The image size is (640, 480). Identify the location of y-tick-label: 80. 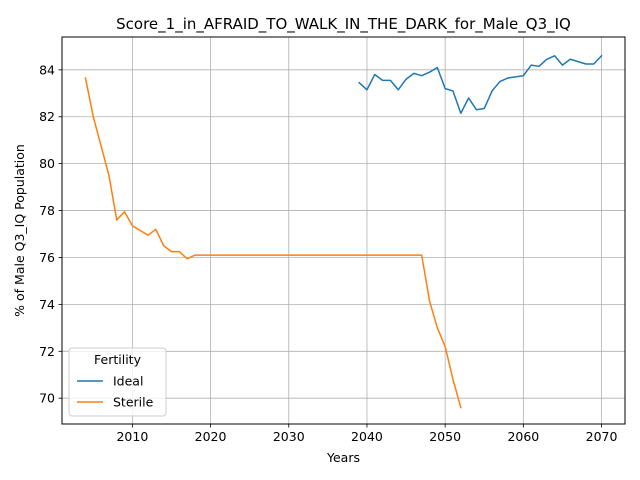
(47, 163).